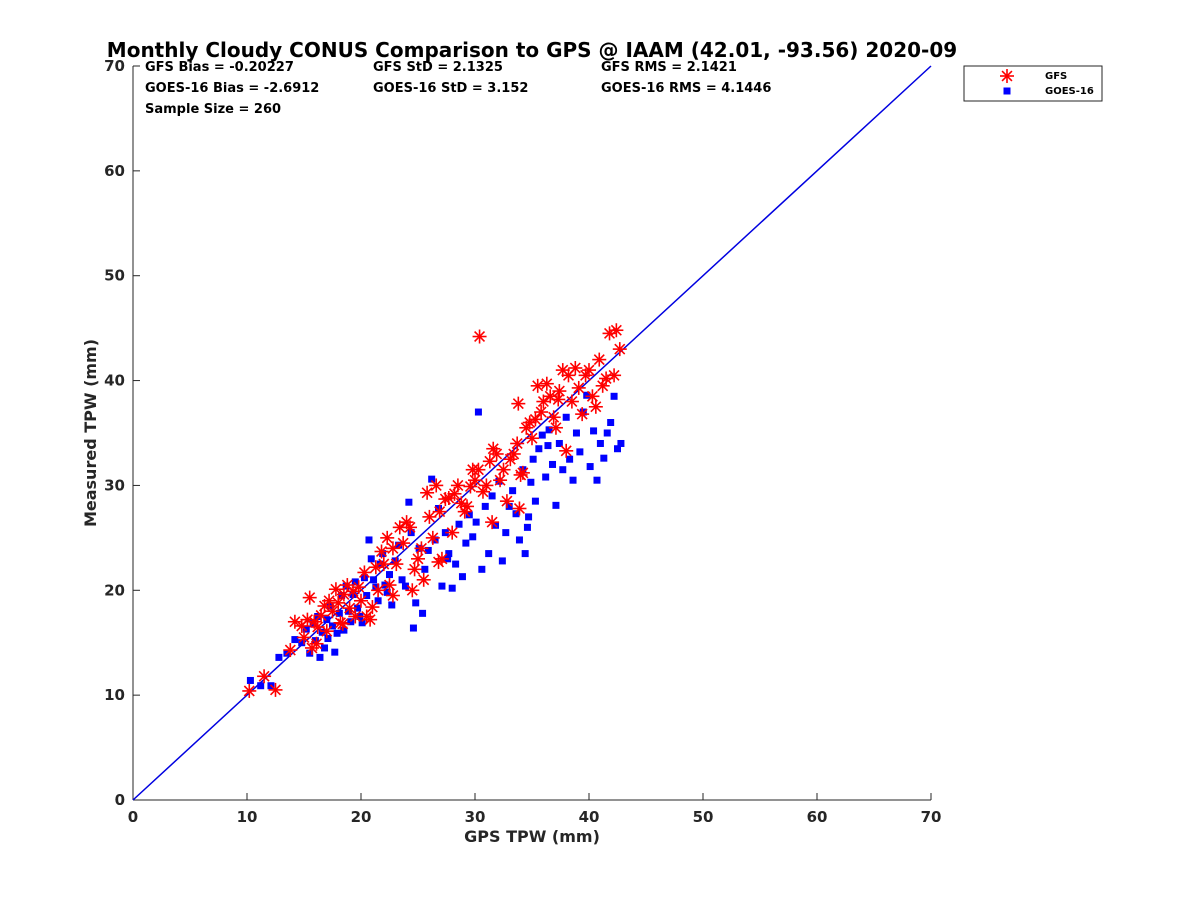 The height and width of the screenshot is (900, 1200). I want to click on legend-goes16-square, so click(1007, 91).